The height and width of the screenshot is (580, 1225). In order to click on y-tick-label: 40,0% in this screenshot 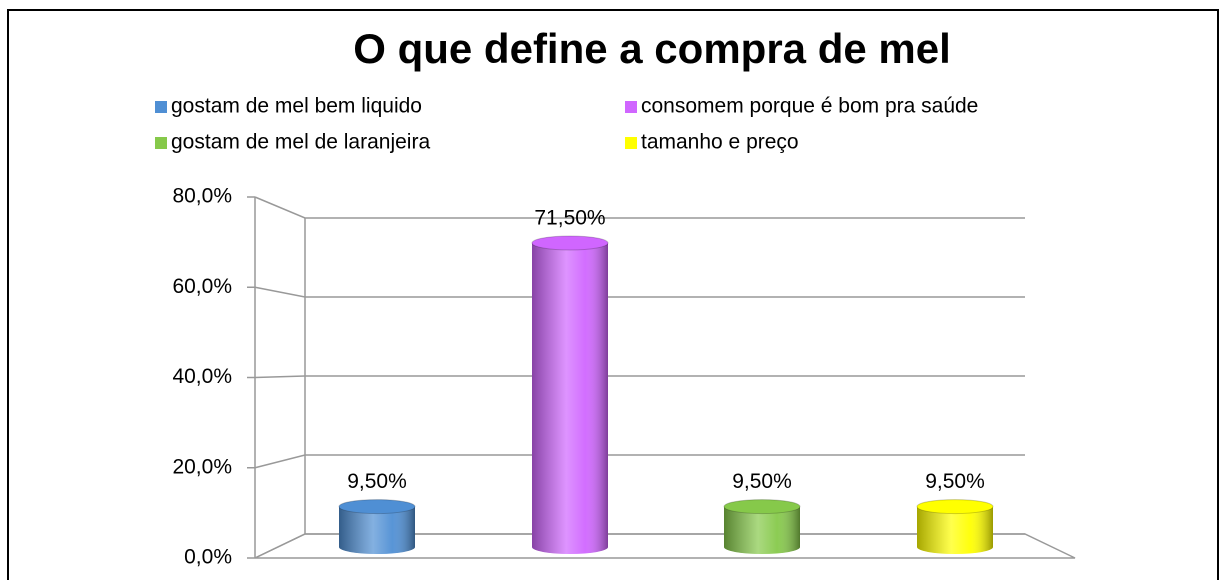, I will do `click(202, 376)`.